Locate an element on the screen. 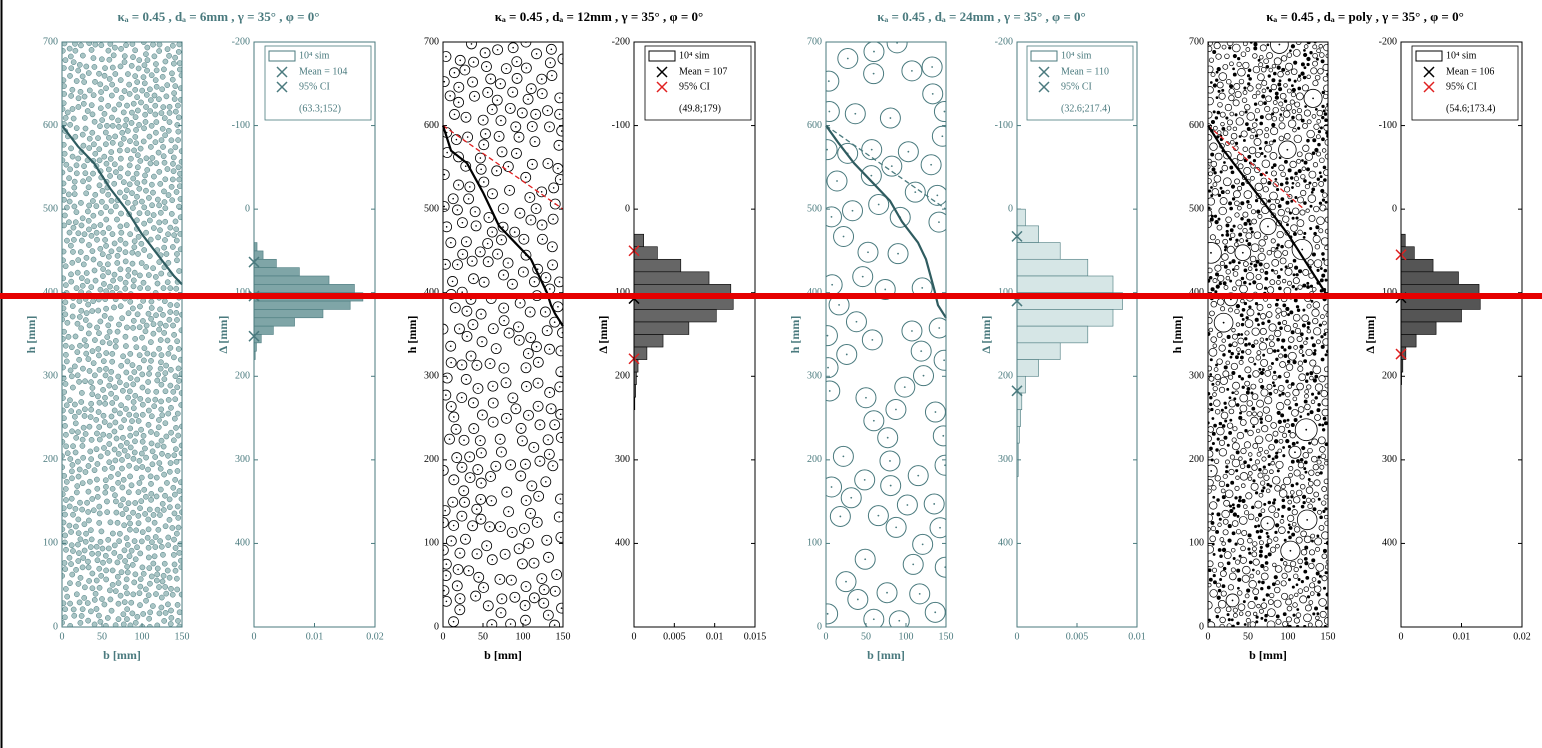  legend-label: 10⁴ sim is located at coordinates (314, 55).